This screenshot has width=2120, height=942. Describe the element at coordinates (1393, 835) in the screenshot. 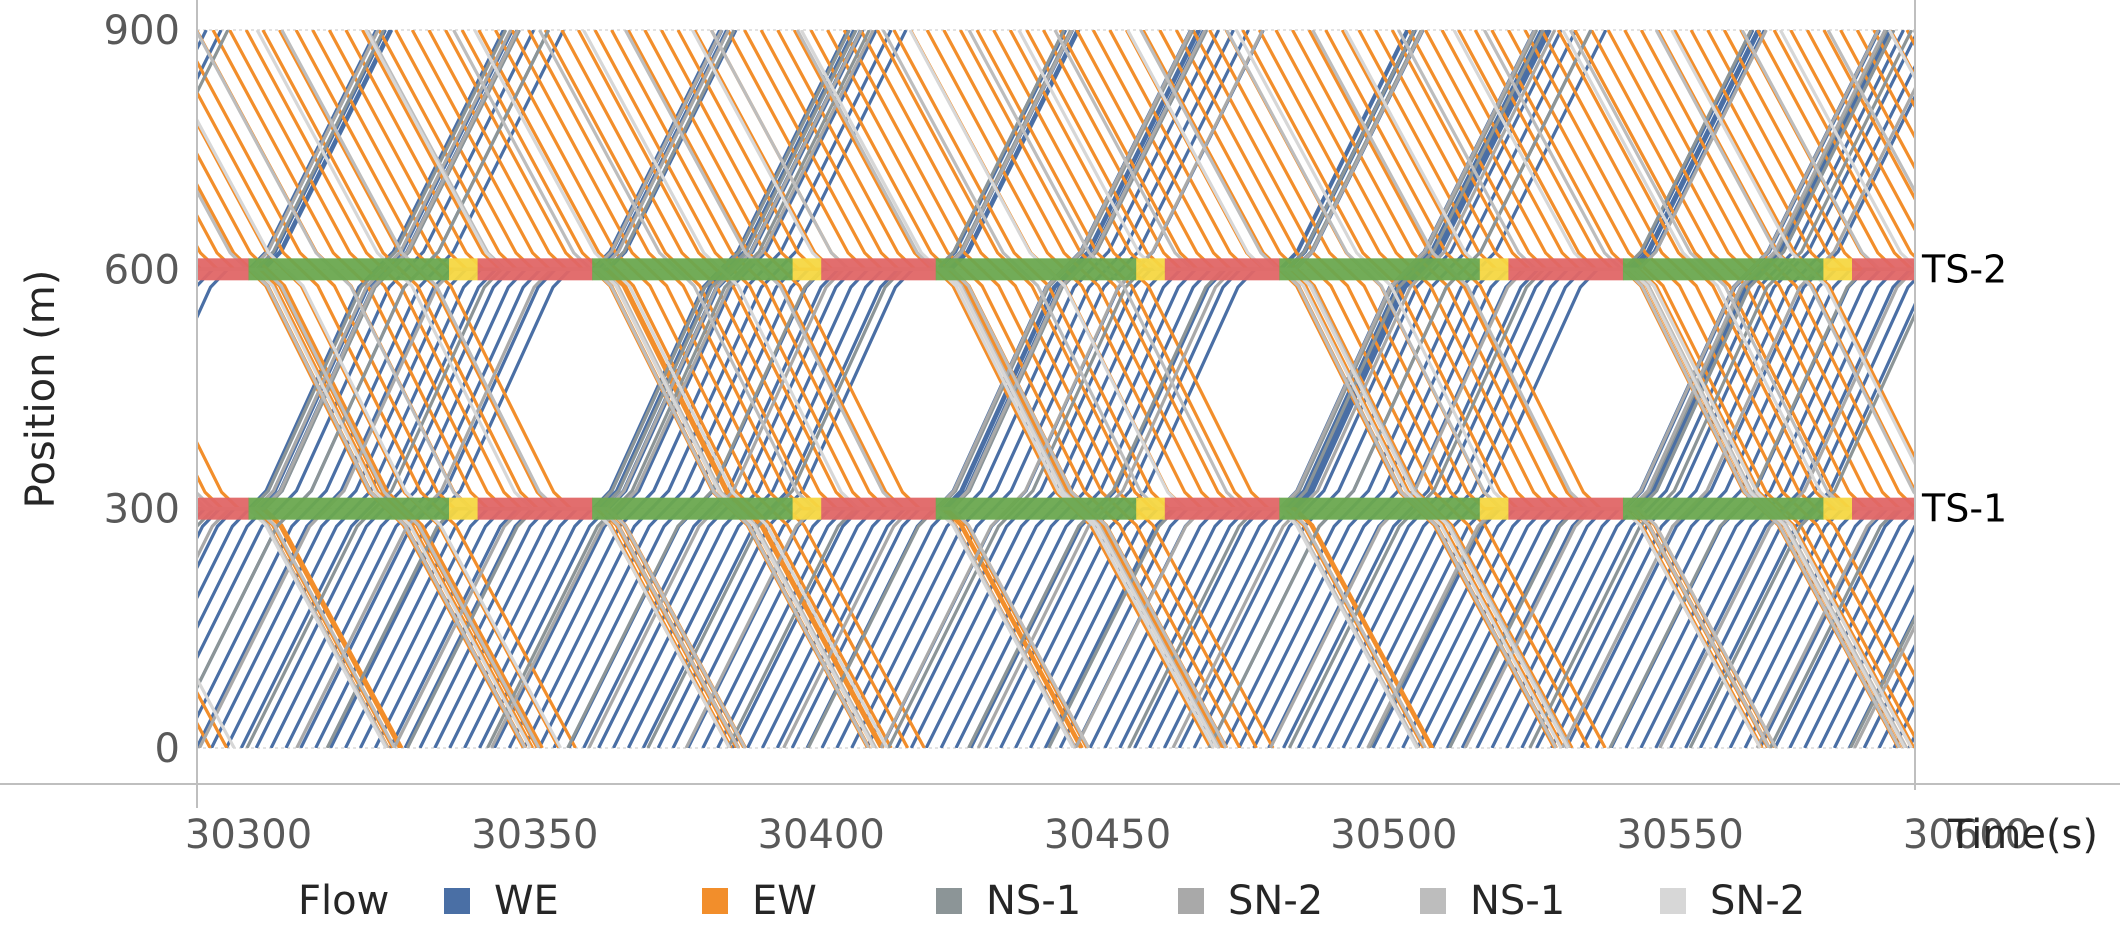

I see `x-tick-label: 30500` at that location.